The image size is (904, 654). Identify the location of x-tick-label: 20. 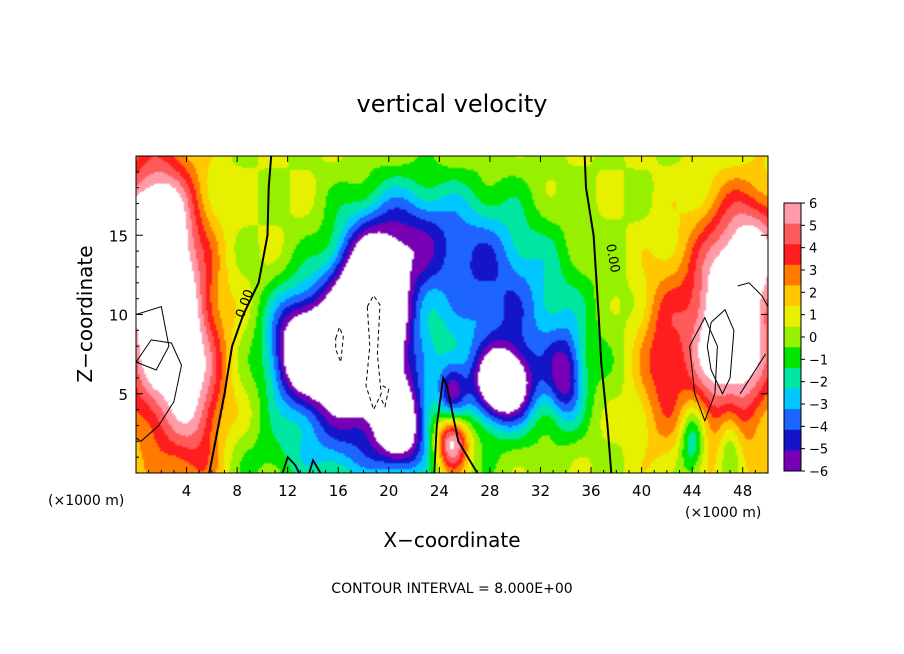
(388, 491).